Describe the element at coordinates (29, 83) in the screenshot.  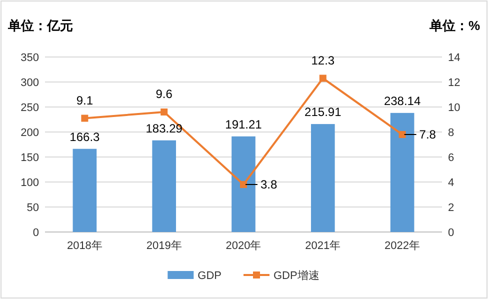
I see `y-tick-label: 300` at that location.